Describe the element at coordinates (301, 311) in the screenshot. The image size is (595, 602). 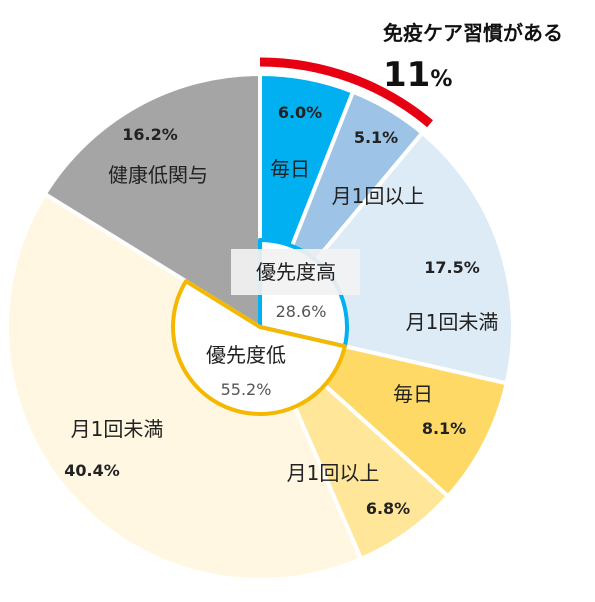
I see `group-value-high: 28.6%` at that location.